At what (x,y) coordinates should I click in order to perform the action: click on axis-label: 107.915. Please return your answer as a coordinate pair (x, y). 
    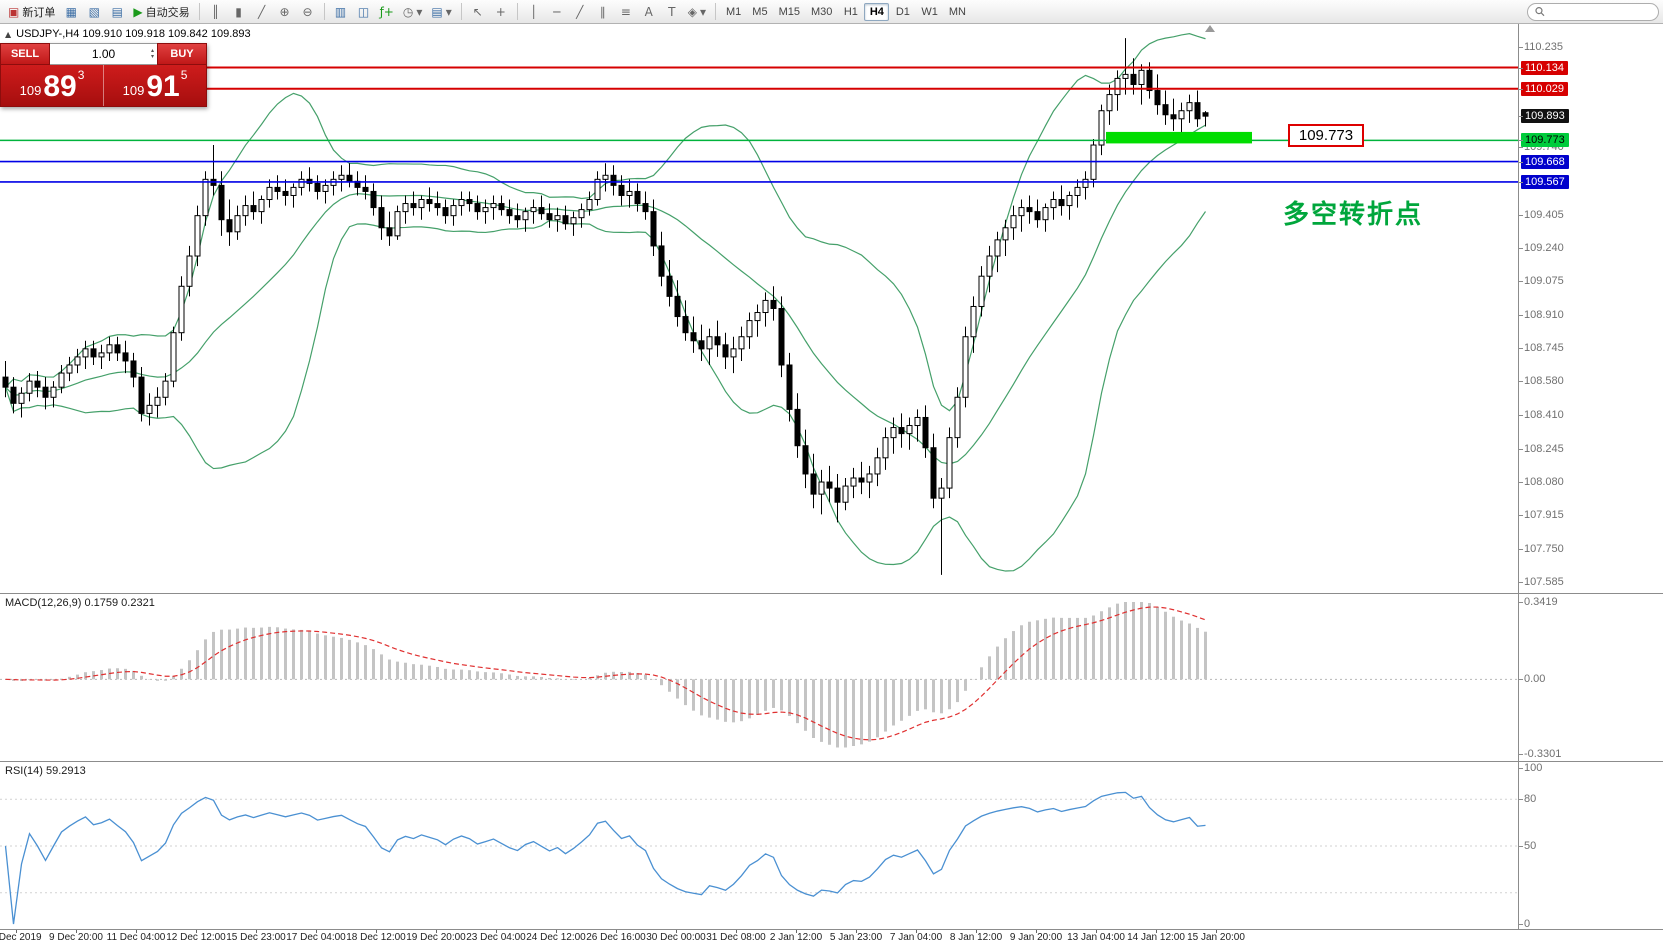
    Looking at the image, I should click on (1544, 515).